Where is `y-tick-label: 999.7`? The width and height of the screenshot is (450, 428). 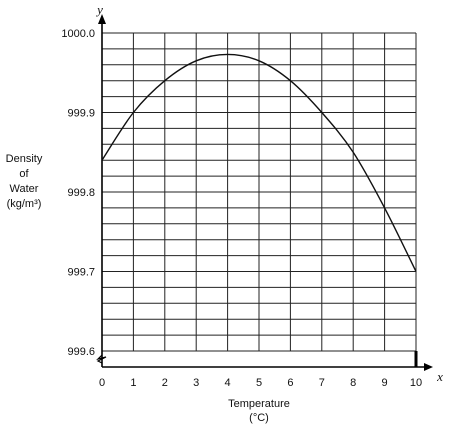 y-tick-label: 999.7 is located at coordinates (81, 273).